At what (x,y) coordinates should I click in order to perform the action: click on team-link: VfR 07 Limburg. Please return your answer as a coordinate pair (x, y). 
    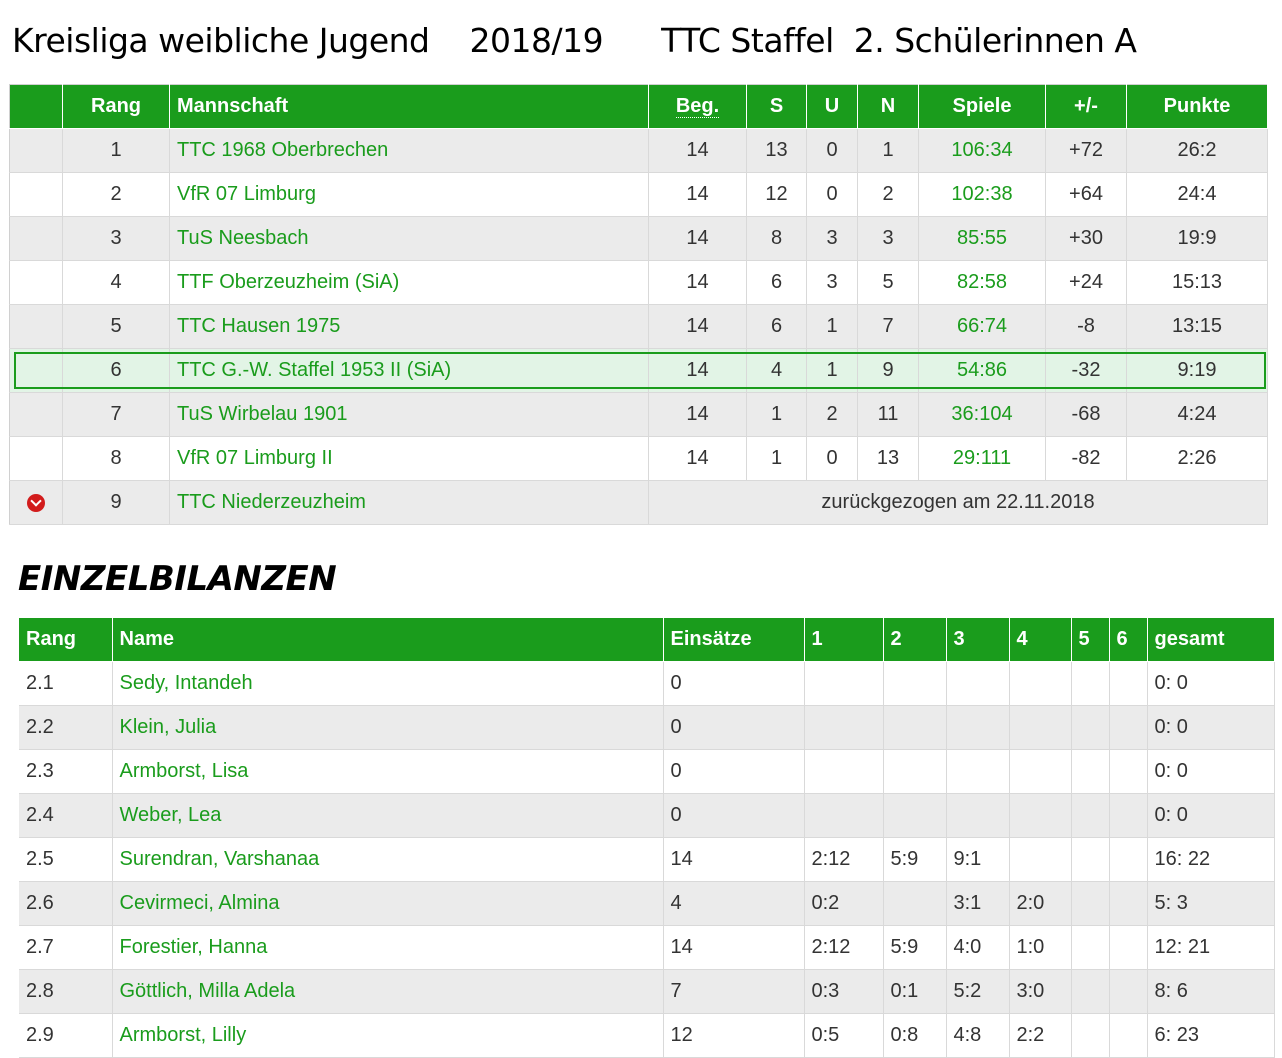
    Looking at the image, I should click on (246, 194).